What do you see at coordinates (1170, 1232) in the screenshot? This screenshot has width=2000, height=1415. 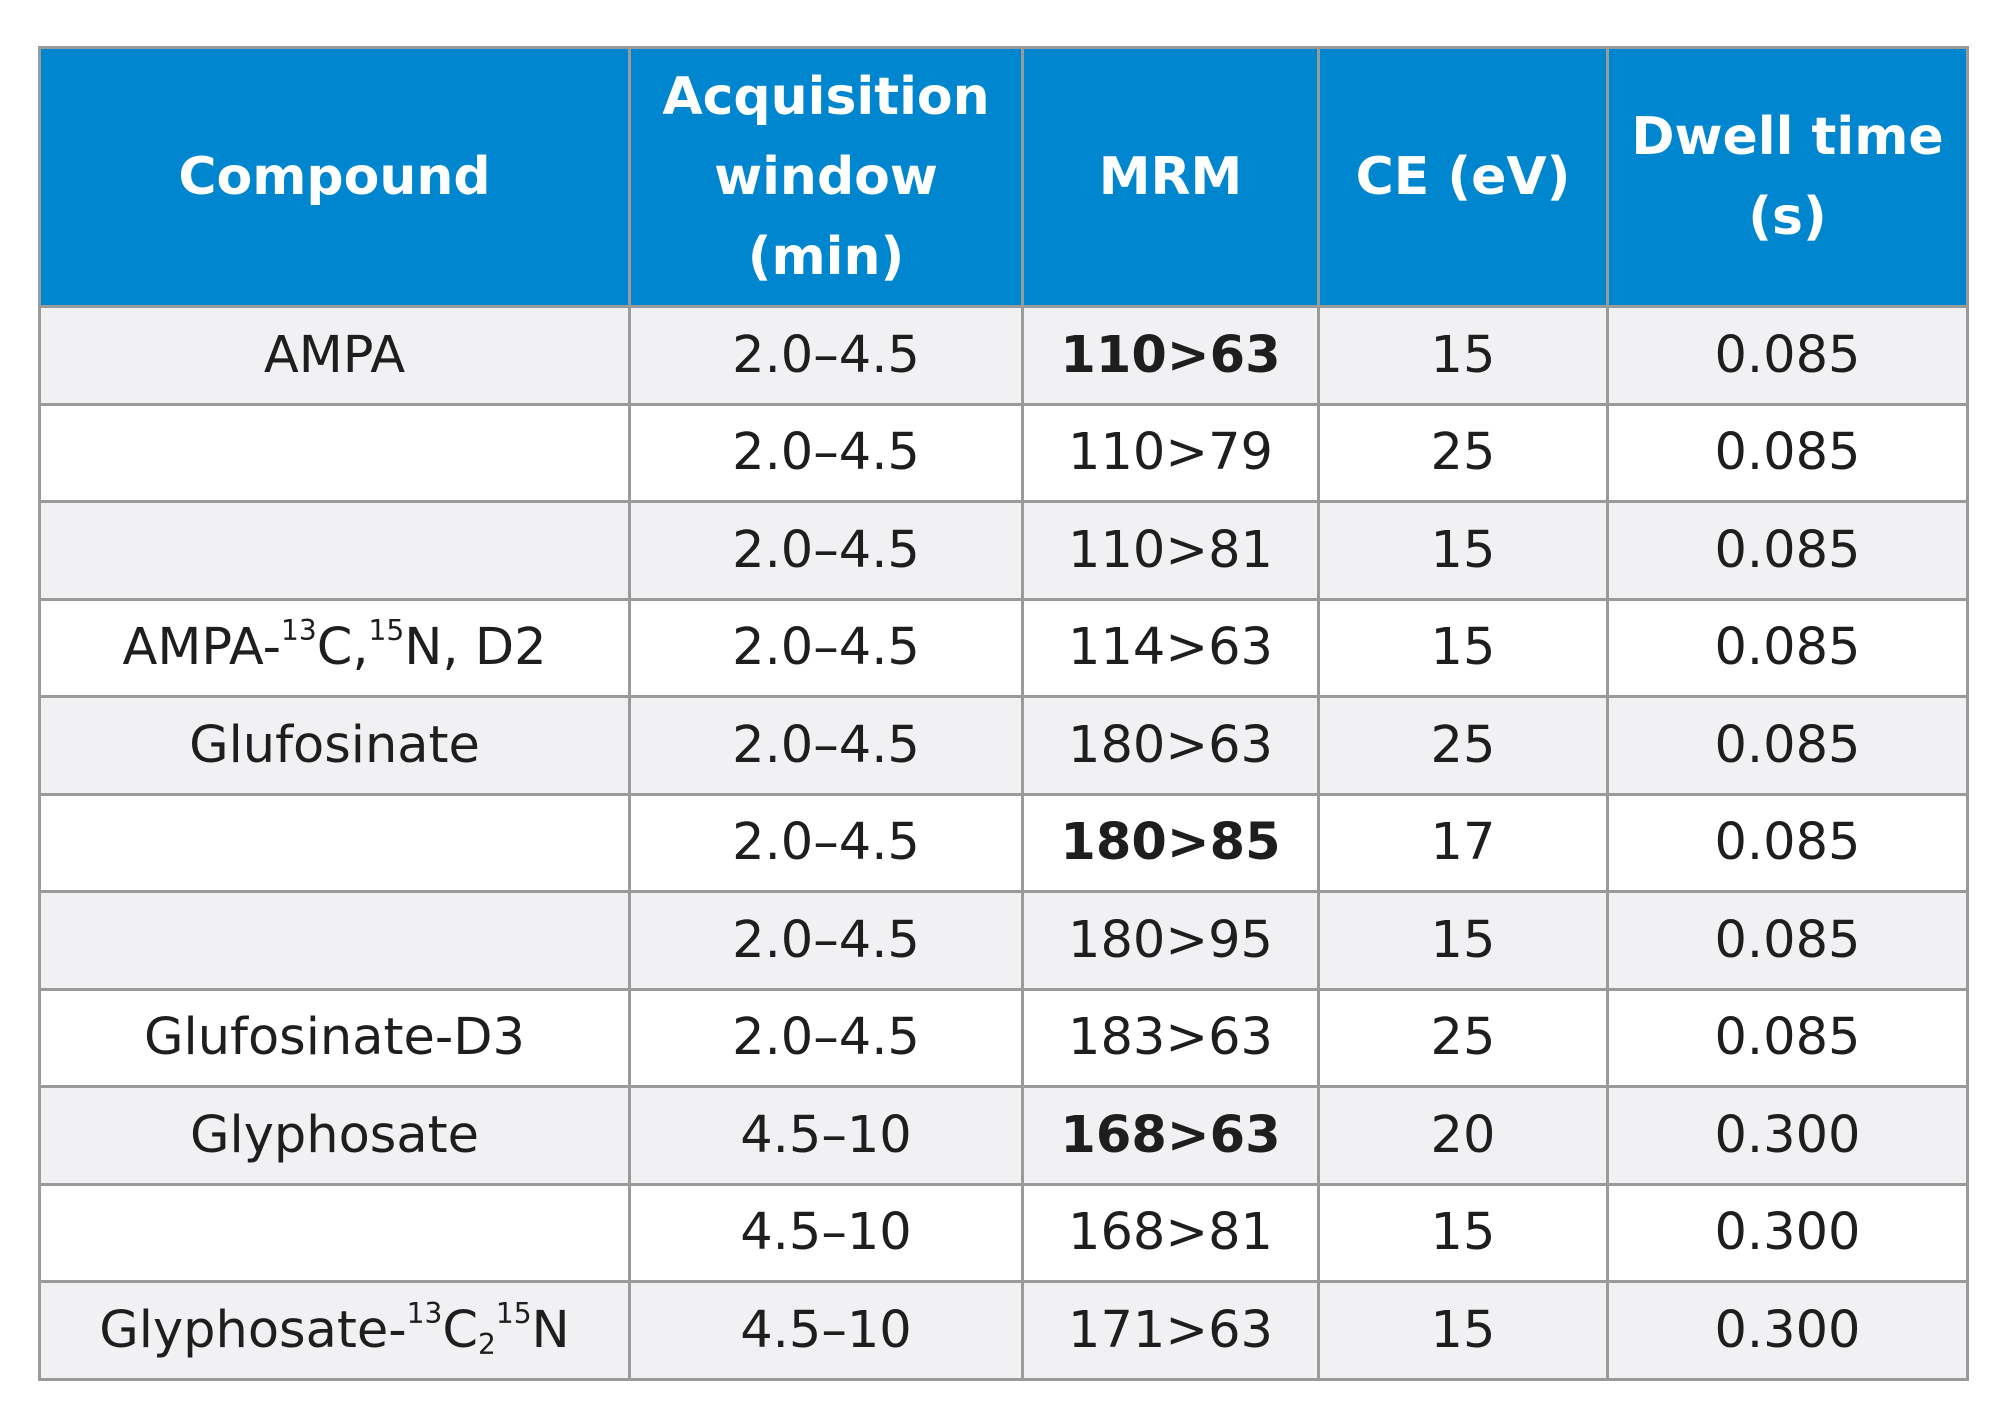 I see `mrm-cell: 168>81` at bounding box center [1170, 1232].